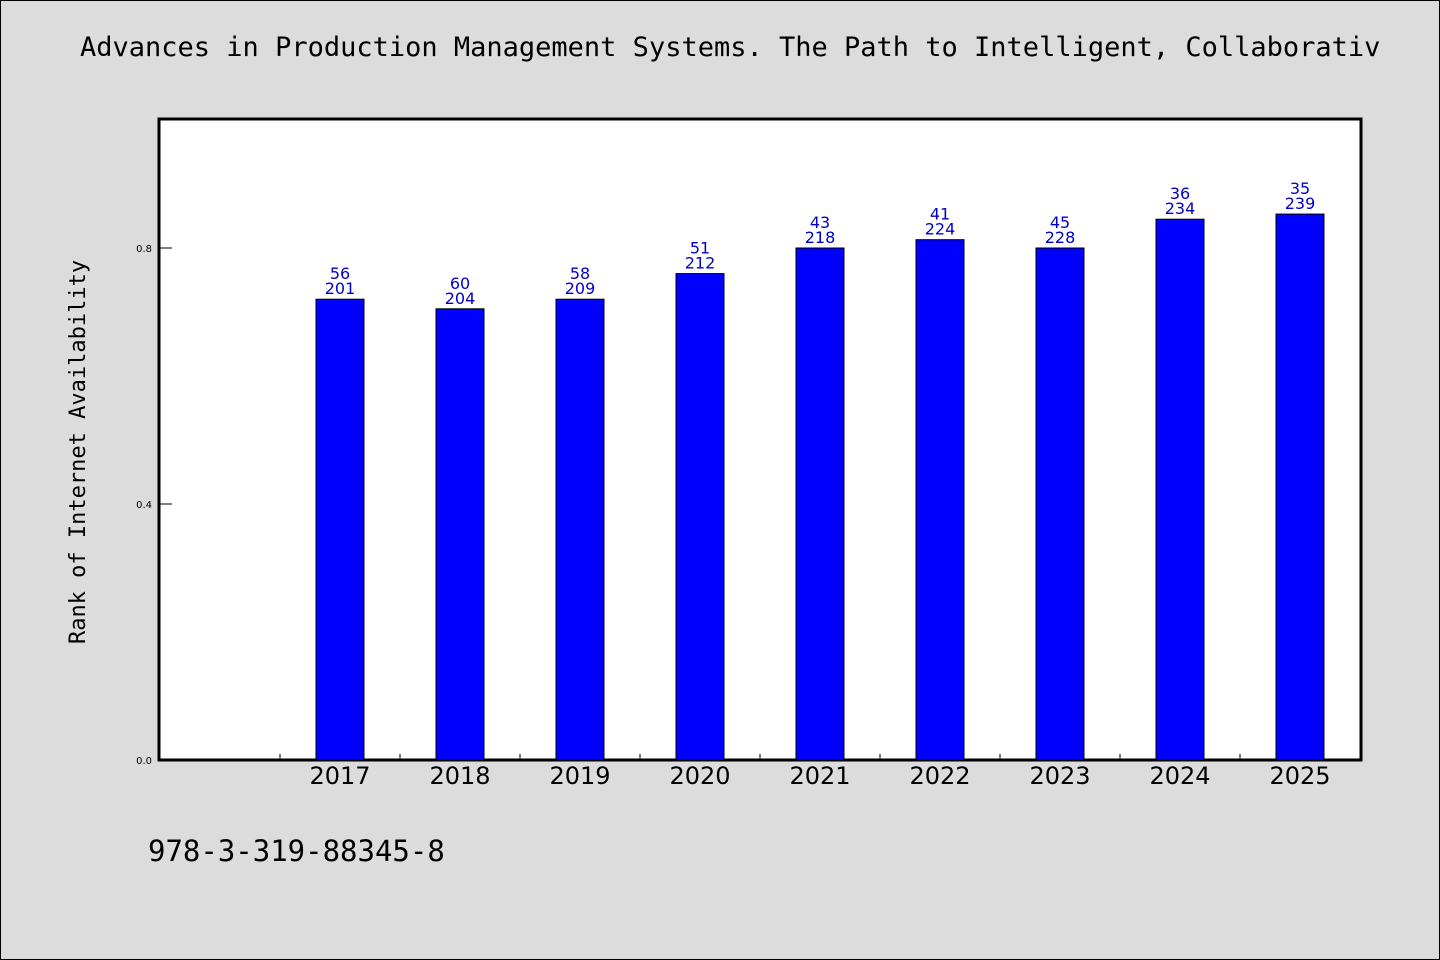 The width and height of the screenshot is (1440, 960). What do you see at coordinates (1180, 489) in the screenshot?
I see `bar-2024` at bounding box center [1180, 489].